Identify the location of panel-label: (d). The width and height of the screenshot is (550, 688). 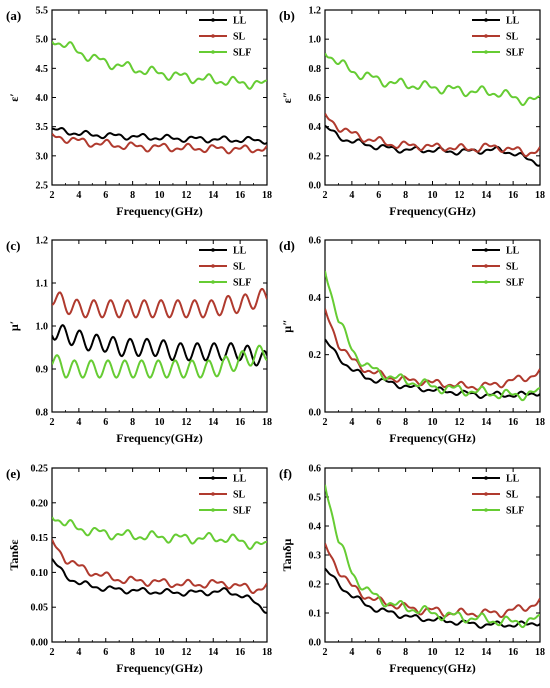
(287, 245).